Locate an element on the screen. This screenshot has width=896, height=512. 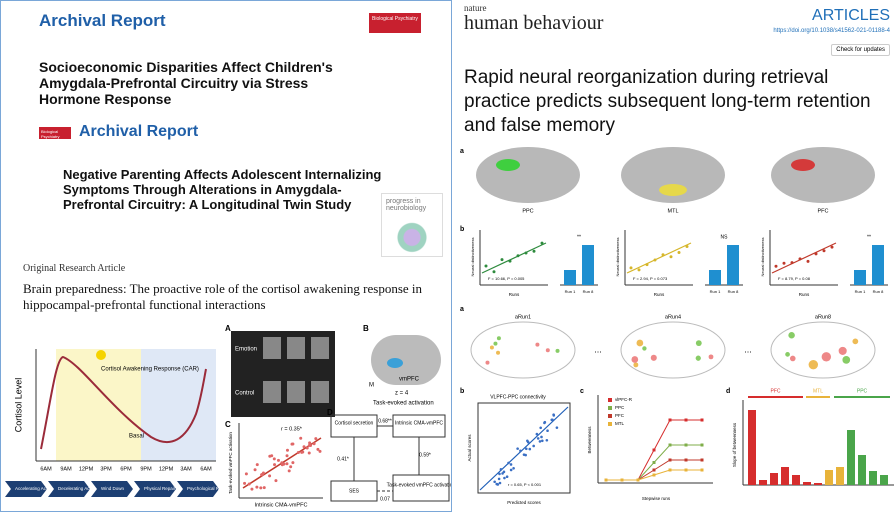
label: 9AM is located at coordinates (66, 469).